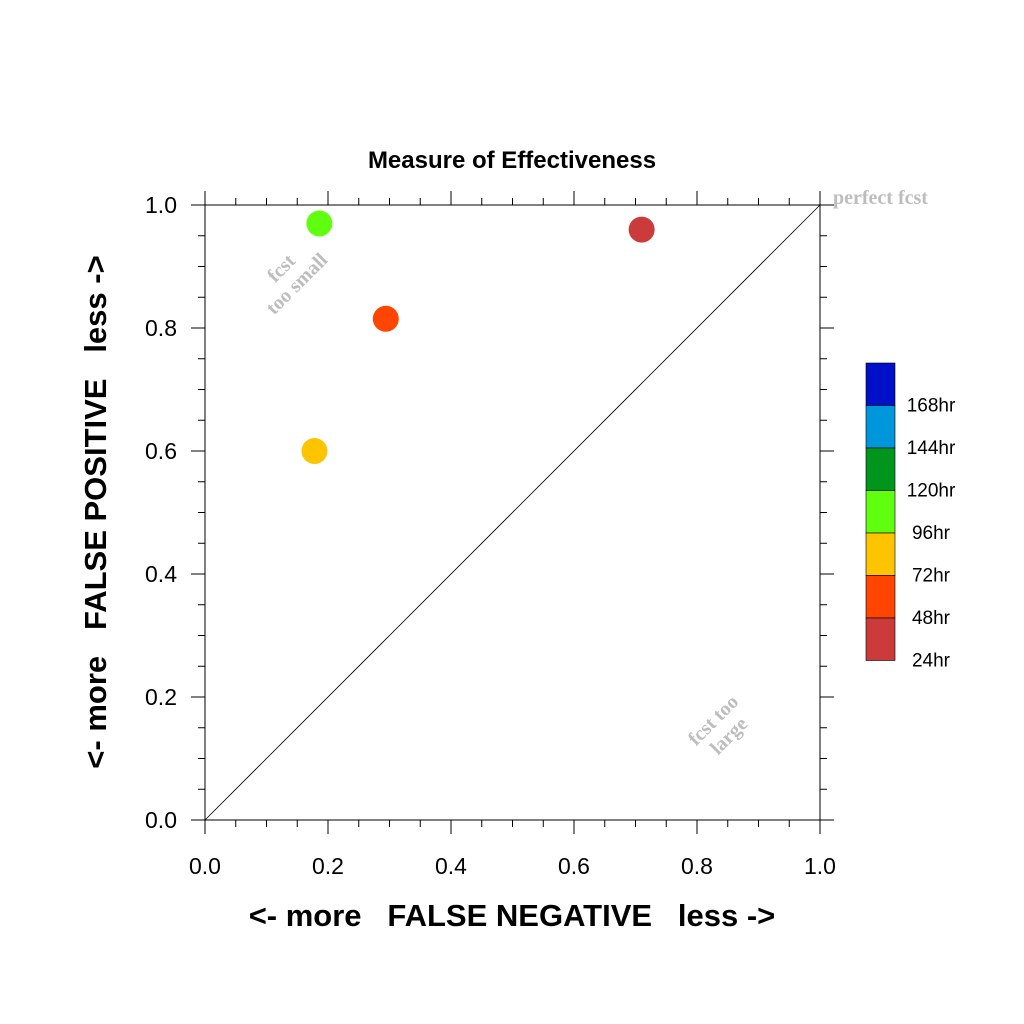 Image resolution: width=1024 pixels, height=1024 pixels. I want to click on legend-swatch-24hr, so click(880, 639).